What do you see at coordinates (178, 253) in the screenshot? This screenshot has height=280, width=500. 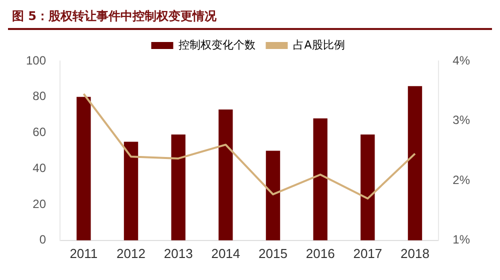 I see `x-tick-label: 2013` at bounding box center [178, 253].